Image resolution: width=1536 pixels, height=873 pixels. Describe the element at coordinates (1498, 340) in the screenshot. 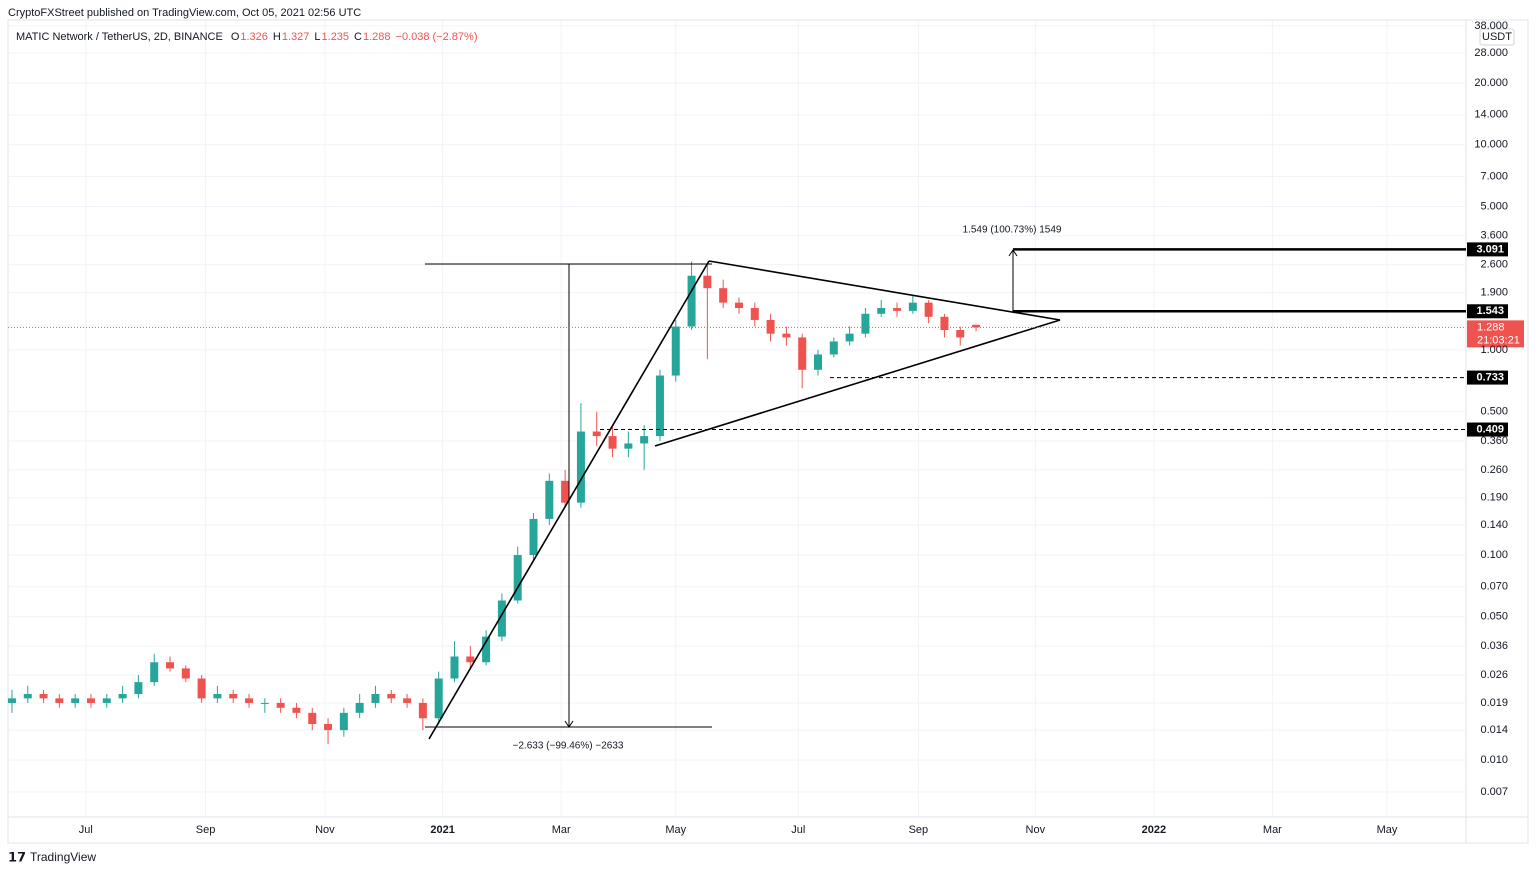

I see `countdown: 21:03:21` at that location.